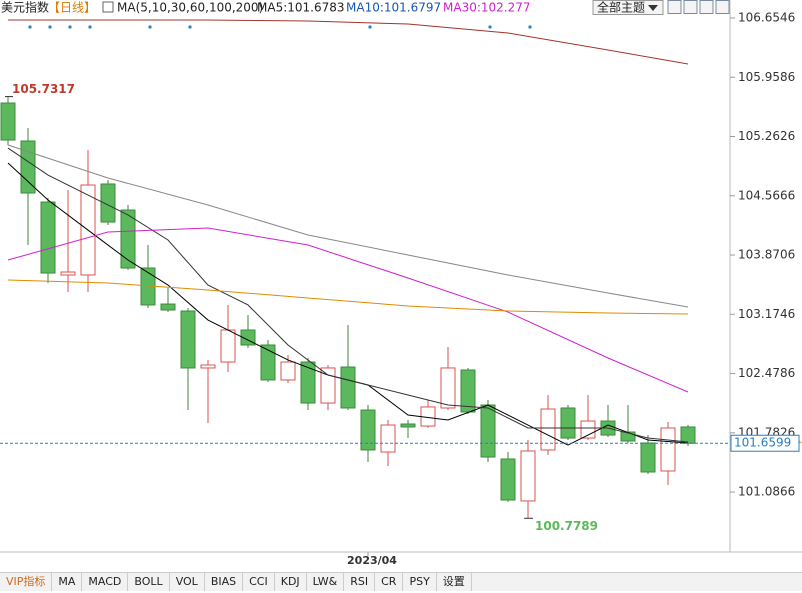  Describe the element at coordinates (566, 526) in the screenshot. I see `min-label: 100.7789` at that location.